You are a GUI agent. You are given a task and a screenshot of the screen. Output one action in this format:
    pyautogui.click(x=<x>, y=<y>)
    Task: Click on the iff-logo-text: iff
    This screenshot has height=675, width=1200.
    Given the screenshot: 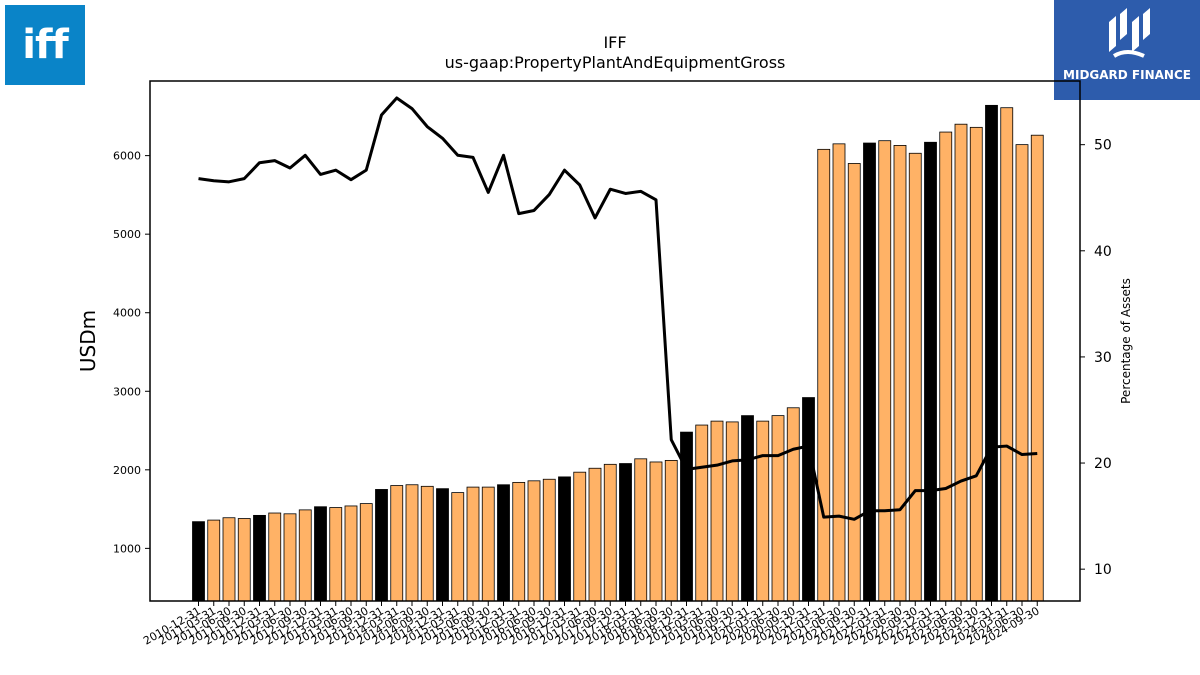 What is the action you would take?
    pyautogui.click(x=45, y=45)
    